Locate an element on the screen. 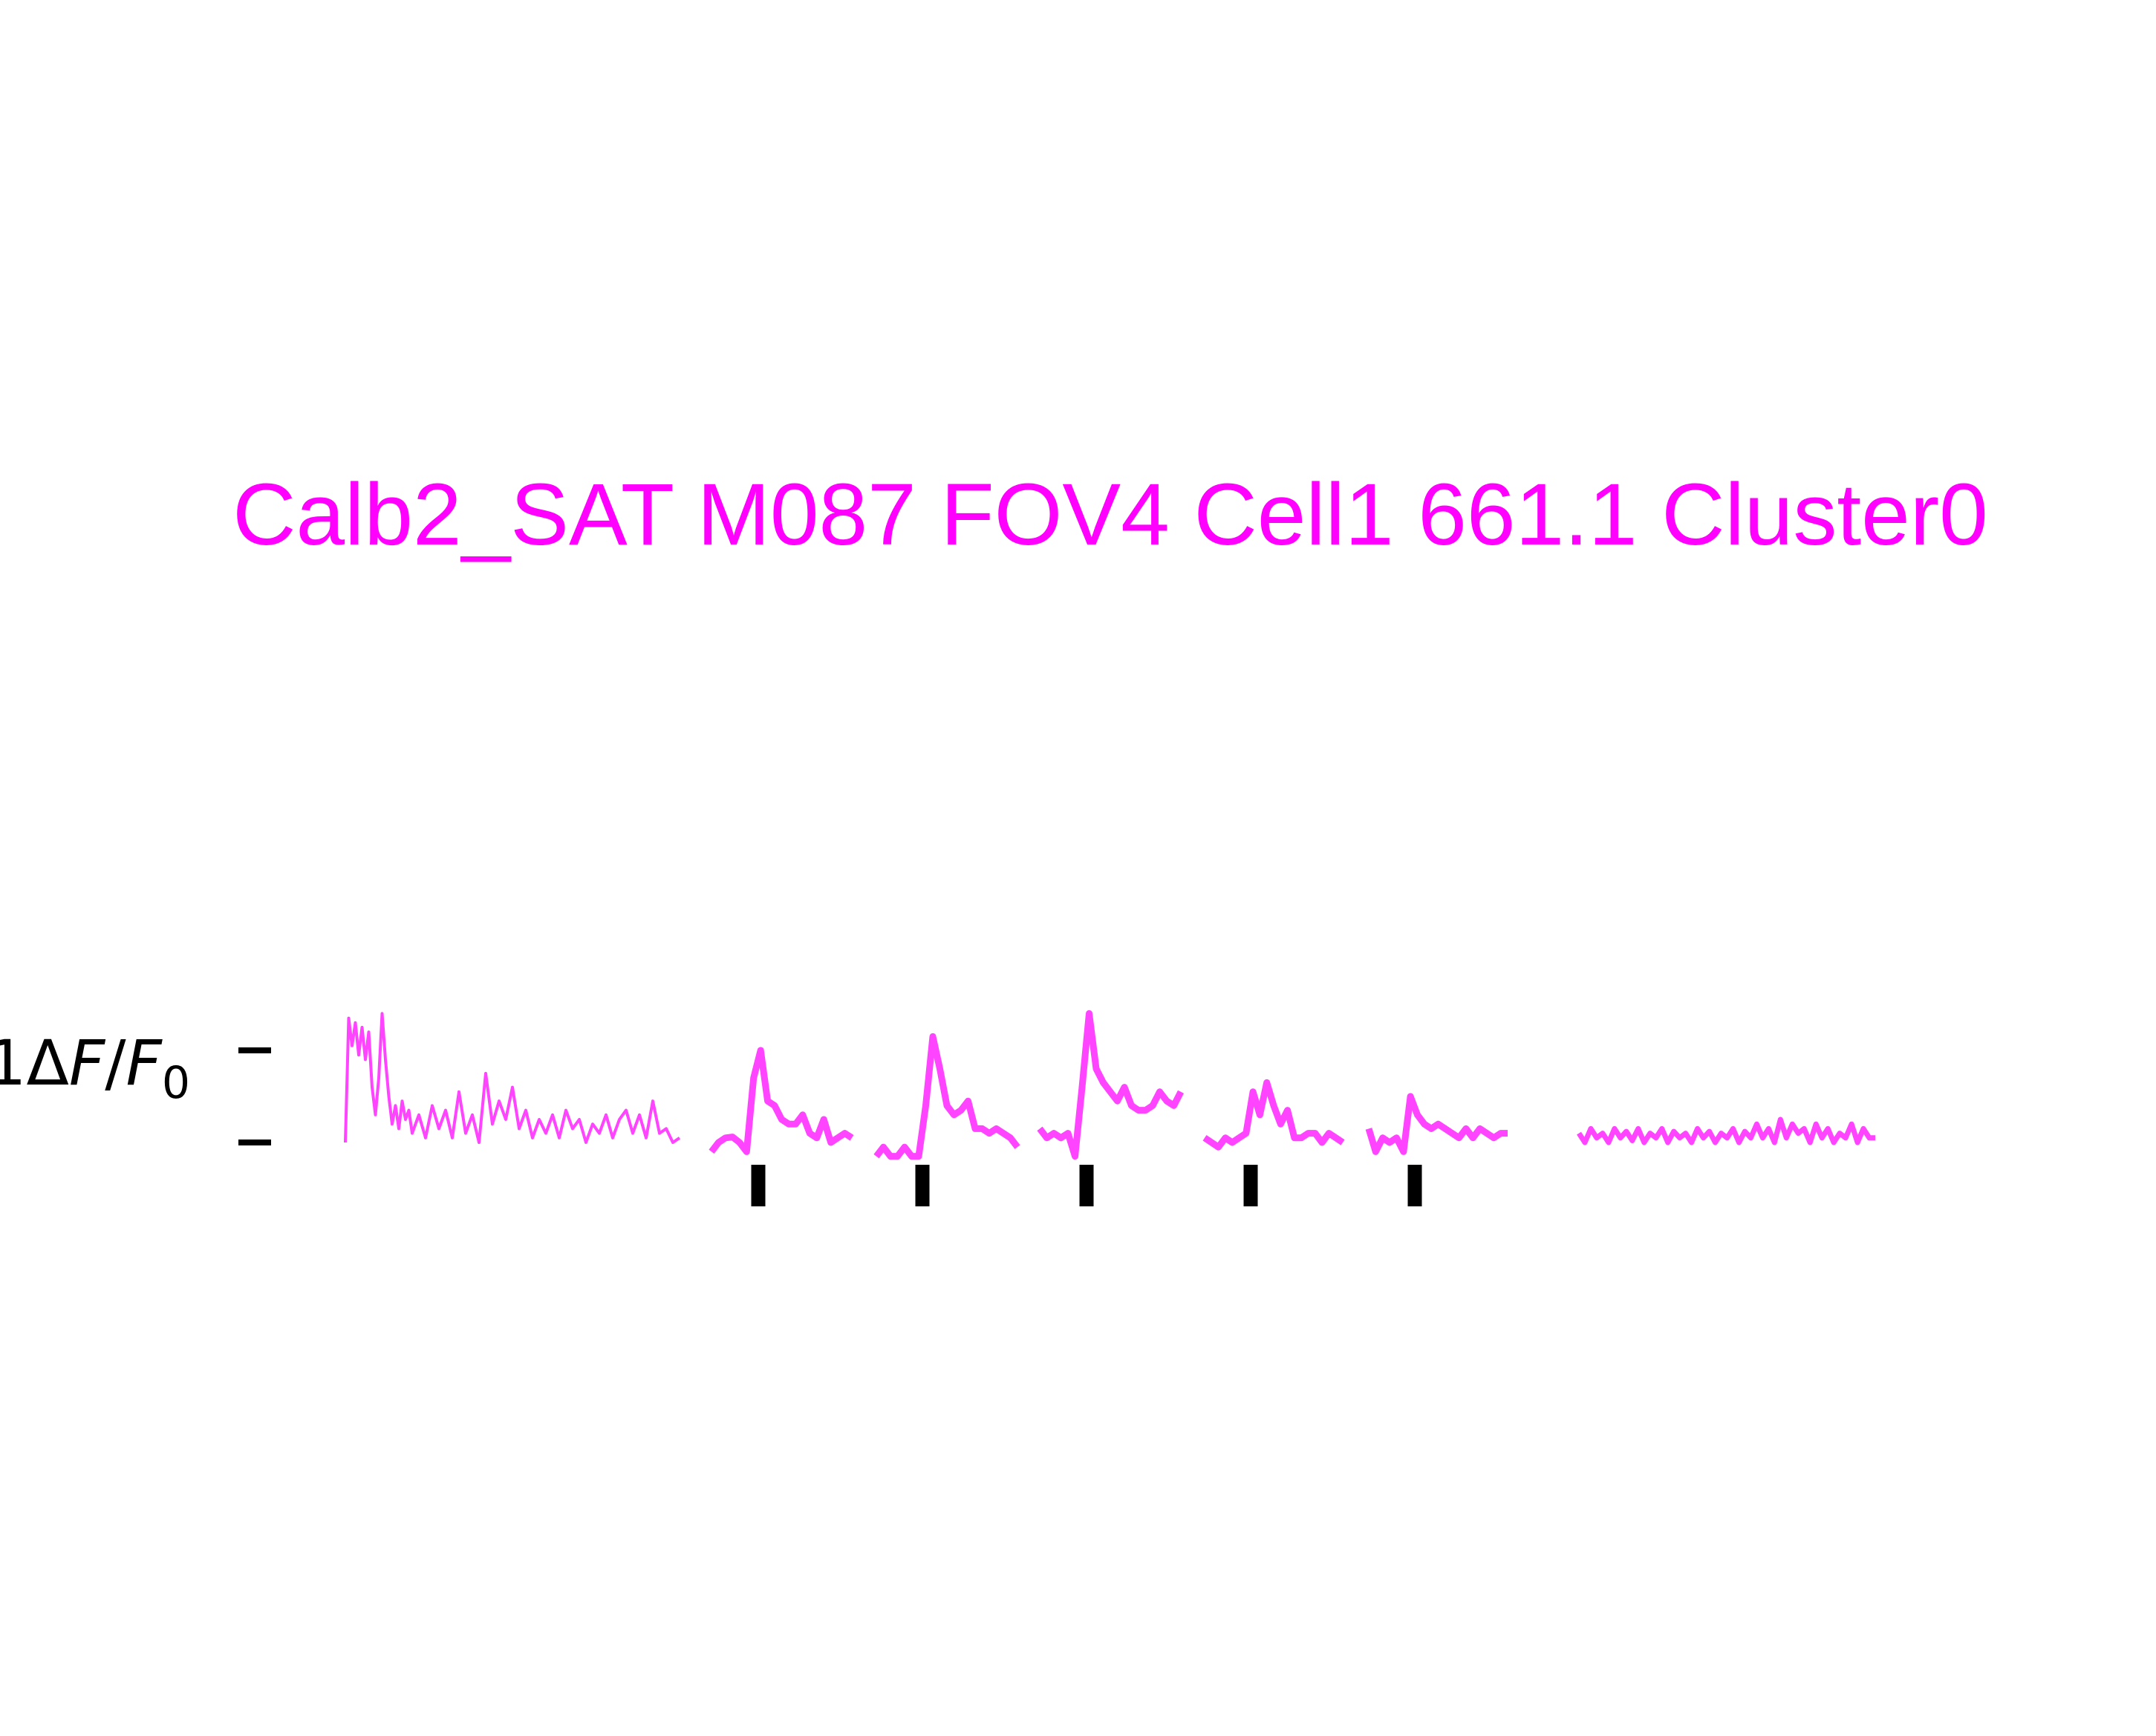 The image size is (2156, 1736). y-axis-label-prefix: 1Δ is located at coordinates (34, 1063).